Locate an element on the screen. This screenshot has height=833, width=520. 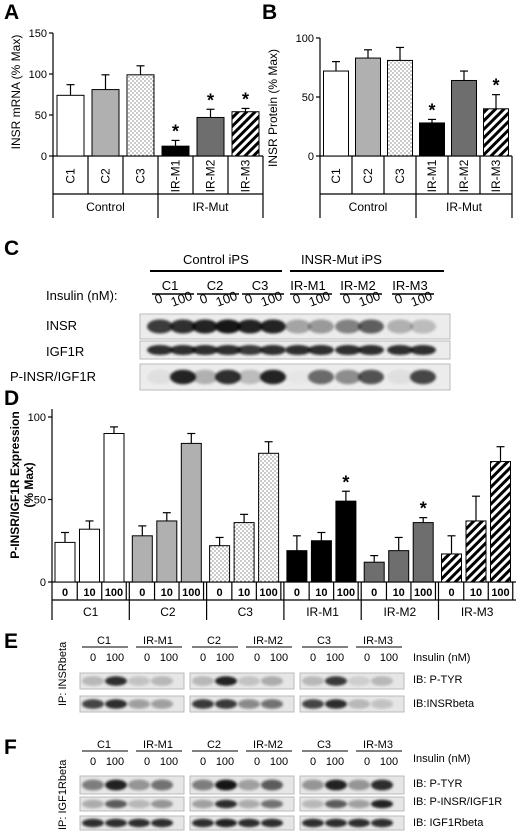
panel-f-row-ptyr: IB: P-TYR is located at coordinates (438, 784).